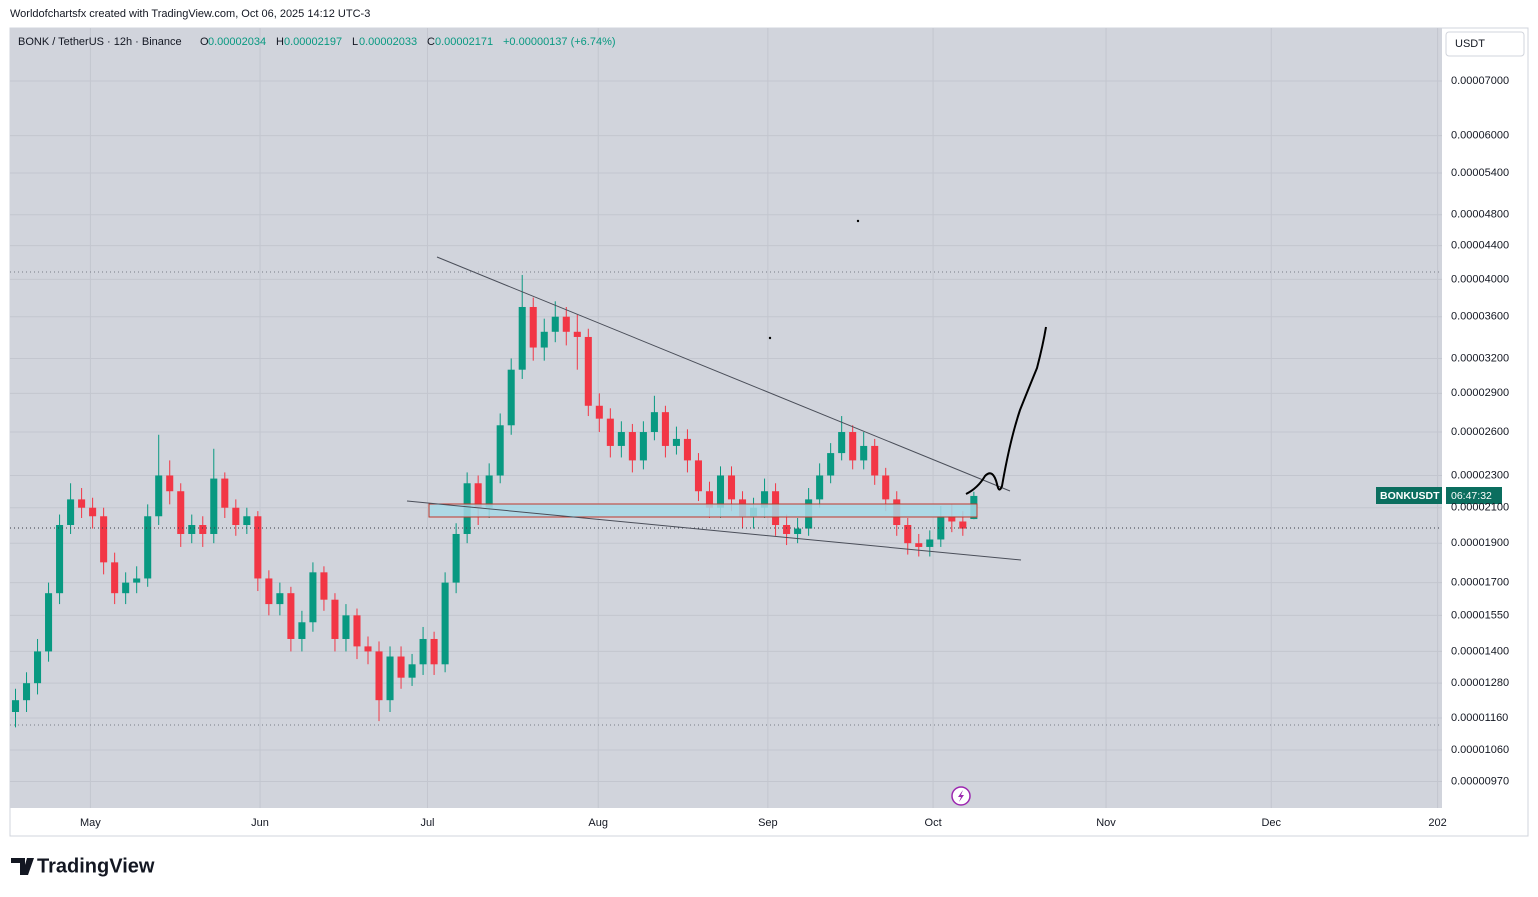  Describe the element at coordinates (431, 42) in the screenshot. I see `ohlc-label: C` at that location.